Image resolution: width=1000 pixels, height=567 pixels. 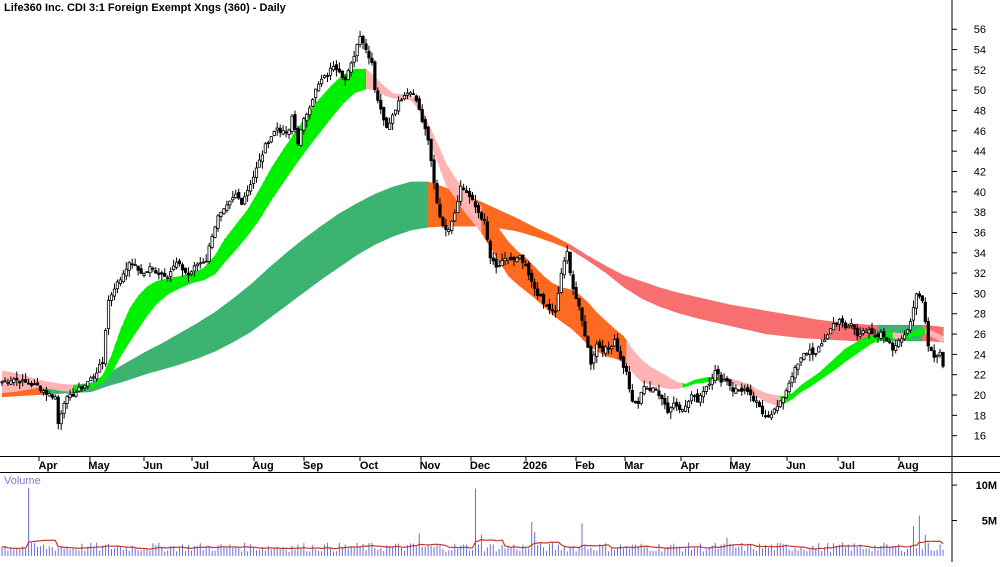 What do you see at coordinates (847, 466) in the screenshot?
I see `x-tick-label: Jul` at bounding box center [847, 466].